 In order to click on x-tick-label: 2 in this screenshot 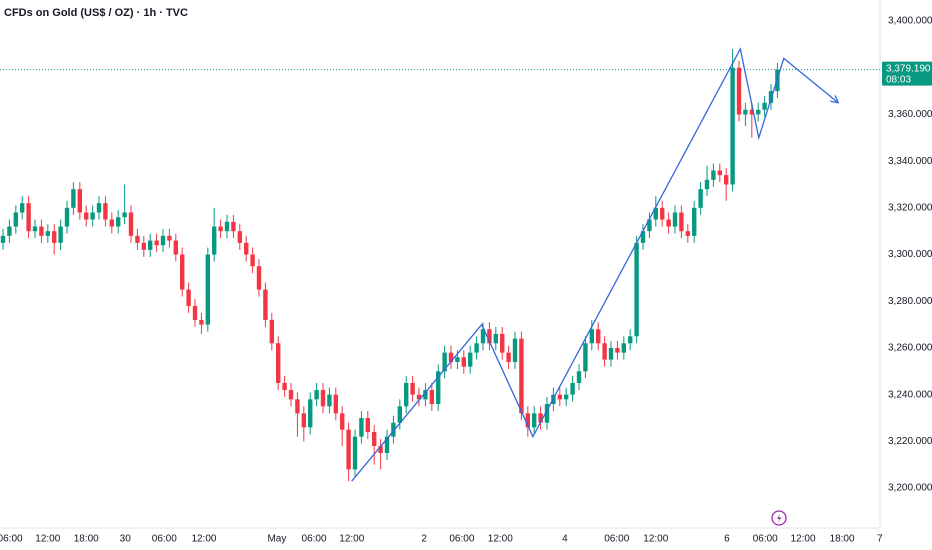, I will do `click(424, 539)`.